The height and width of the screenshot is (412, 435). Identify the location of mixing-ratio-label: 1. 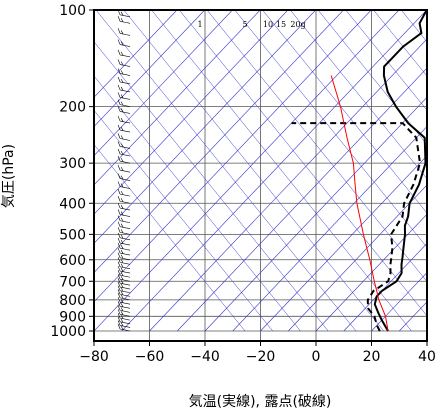
(199, 24).